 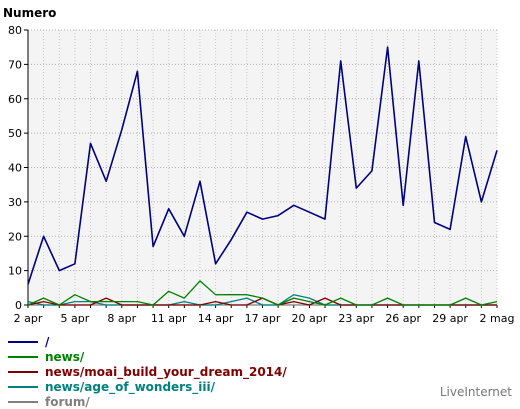 What do you see at coordinates (475, 392) in the screenshot?
I see `brand-label: LiveInternet` at bounding box center [475, 392].